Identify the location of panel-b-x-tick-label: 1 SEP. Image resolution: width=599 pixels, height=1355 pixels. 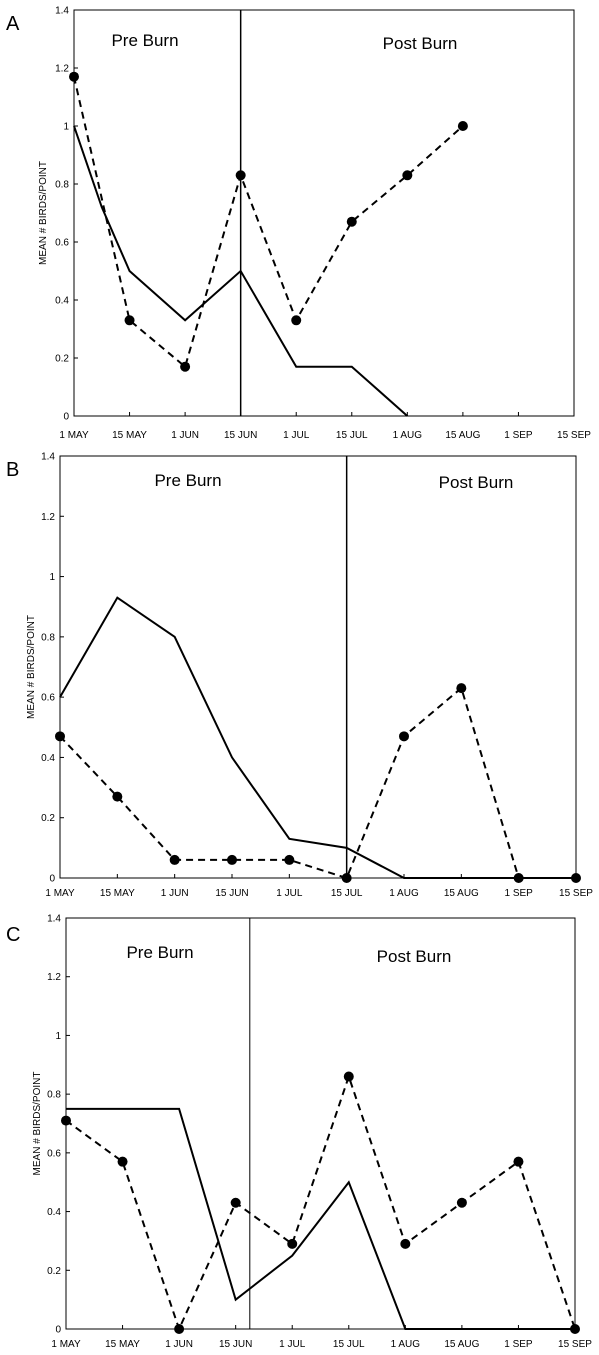
(518, 893).